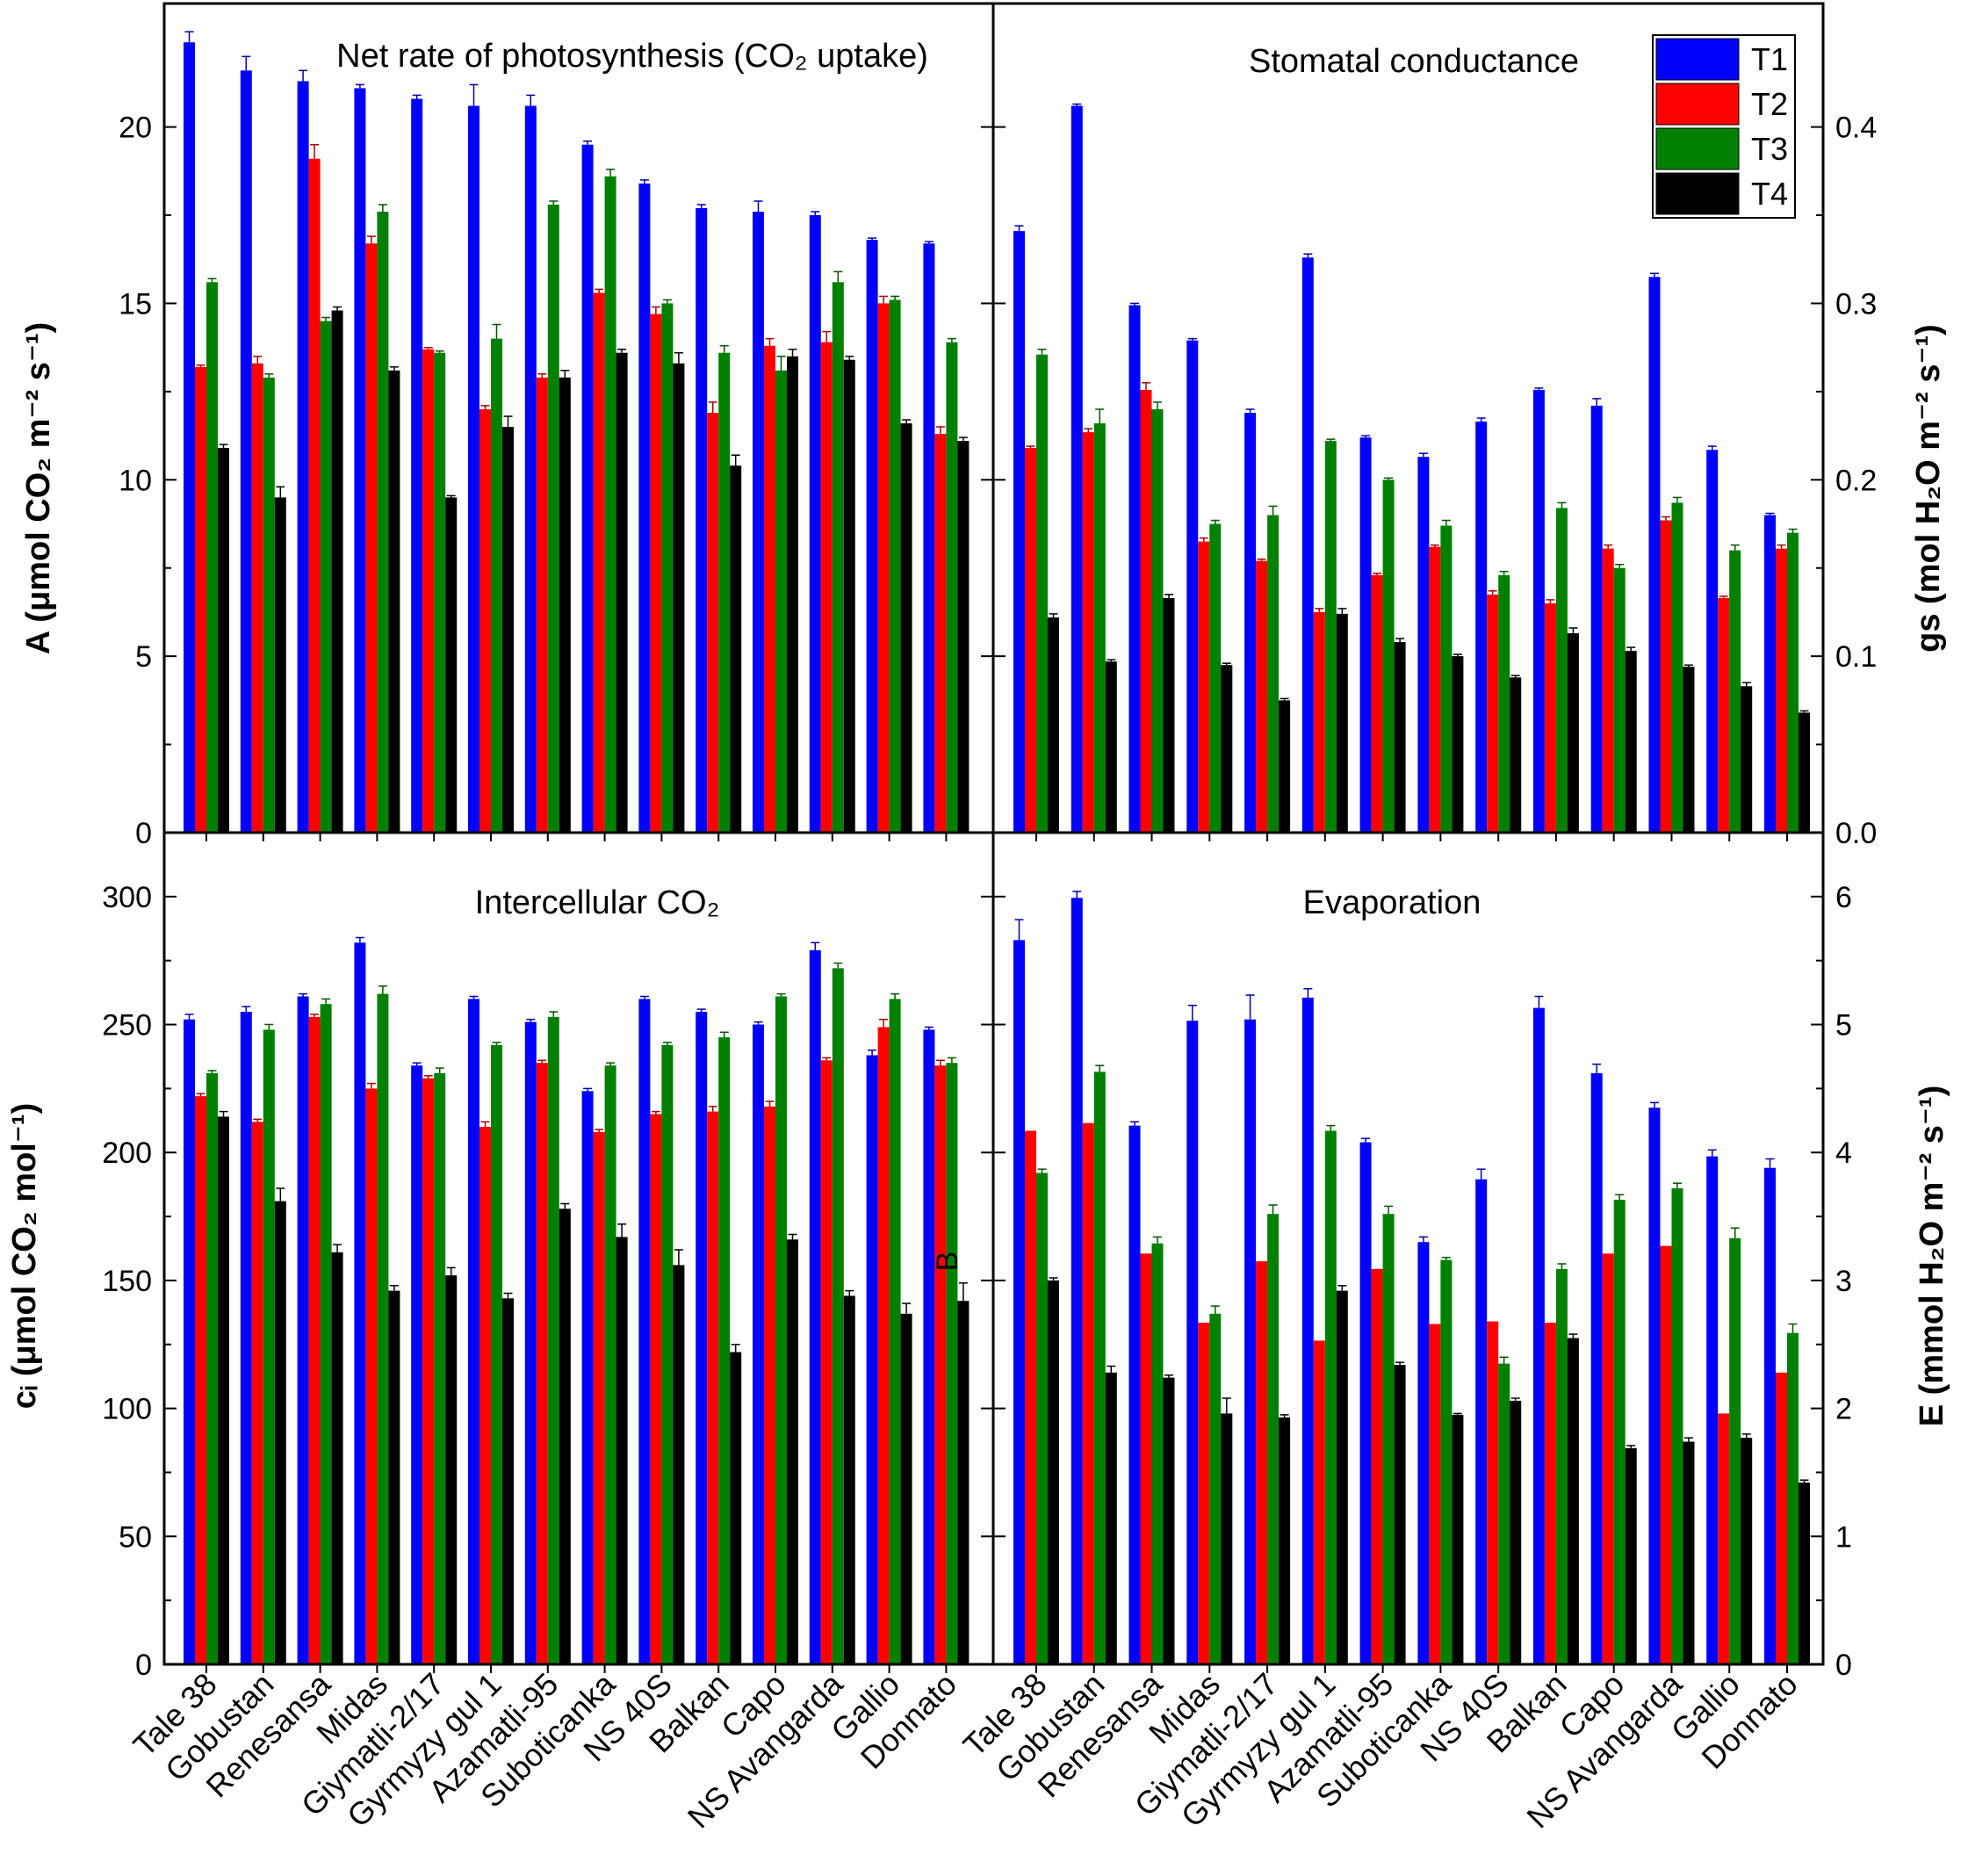 The image size is (1968, 1876). Describe the element at coordinates (1697, 193) in the screenshot. I see `legend-swatch-t4` at that location.